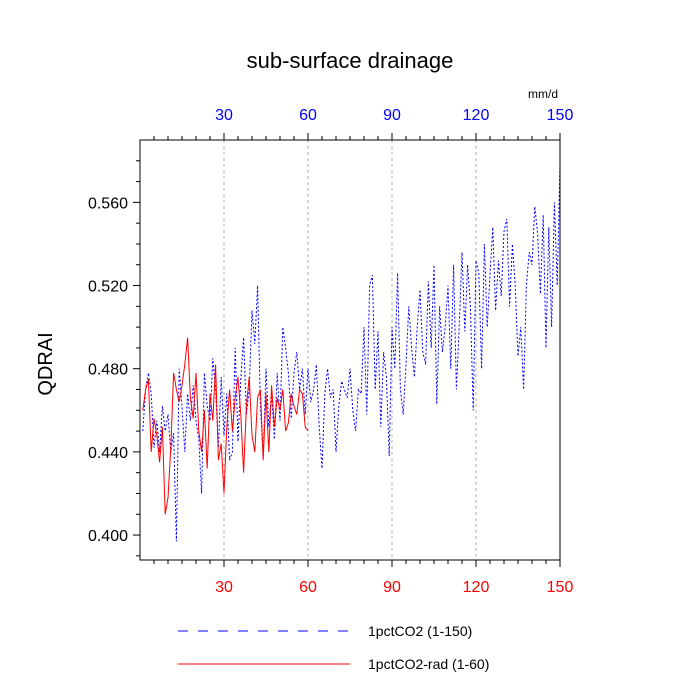 The width and height of the screenshot is (700, 700). I want to click on legend: 1pctCO2 (1-150) 1pctCO2-rad (1-60), so click(333, 647).